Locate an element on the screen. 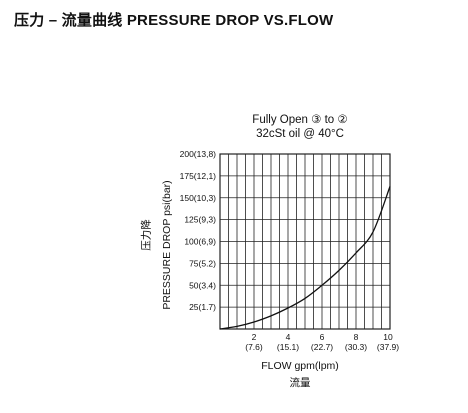  y-tick-label: 25(1.7) is located at coordinates (202, 307).